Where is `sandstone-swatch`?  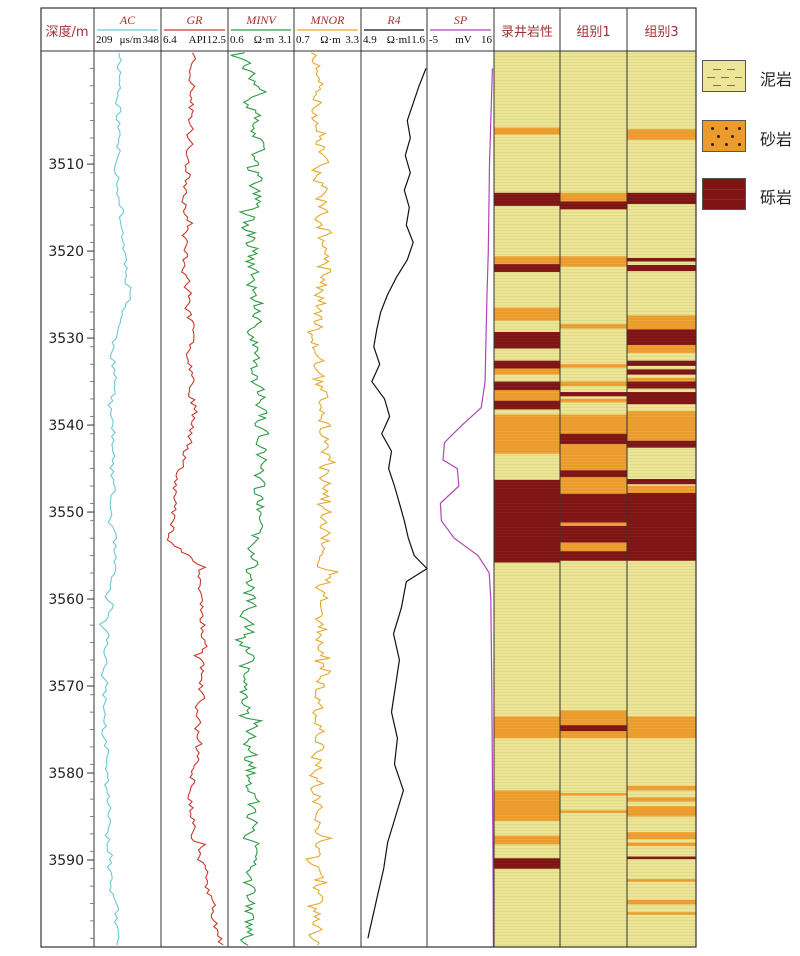
sandstone-swatch is located at coordinates (724, 136).